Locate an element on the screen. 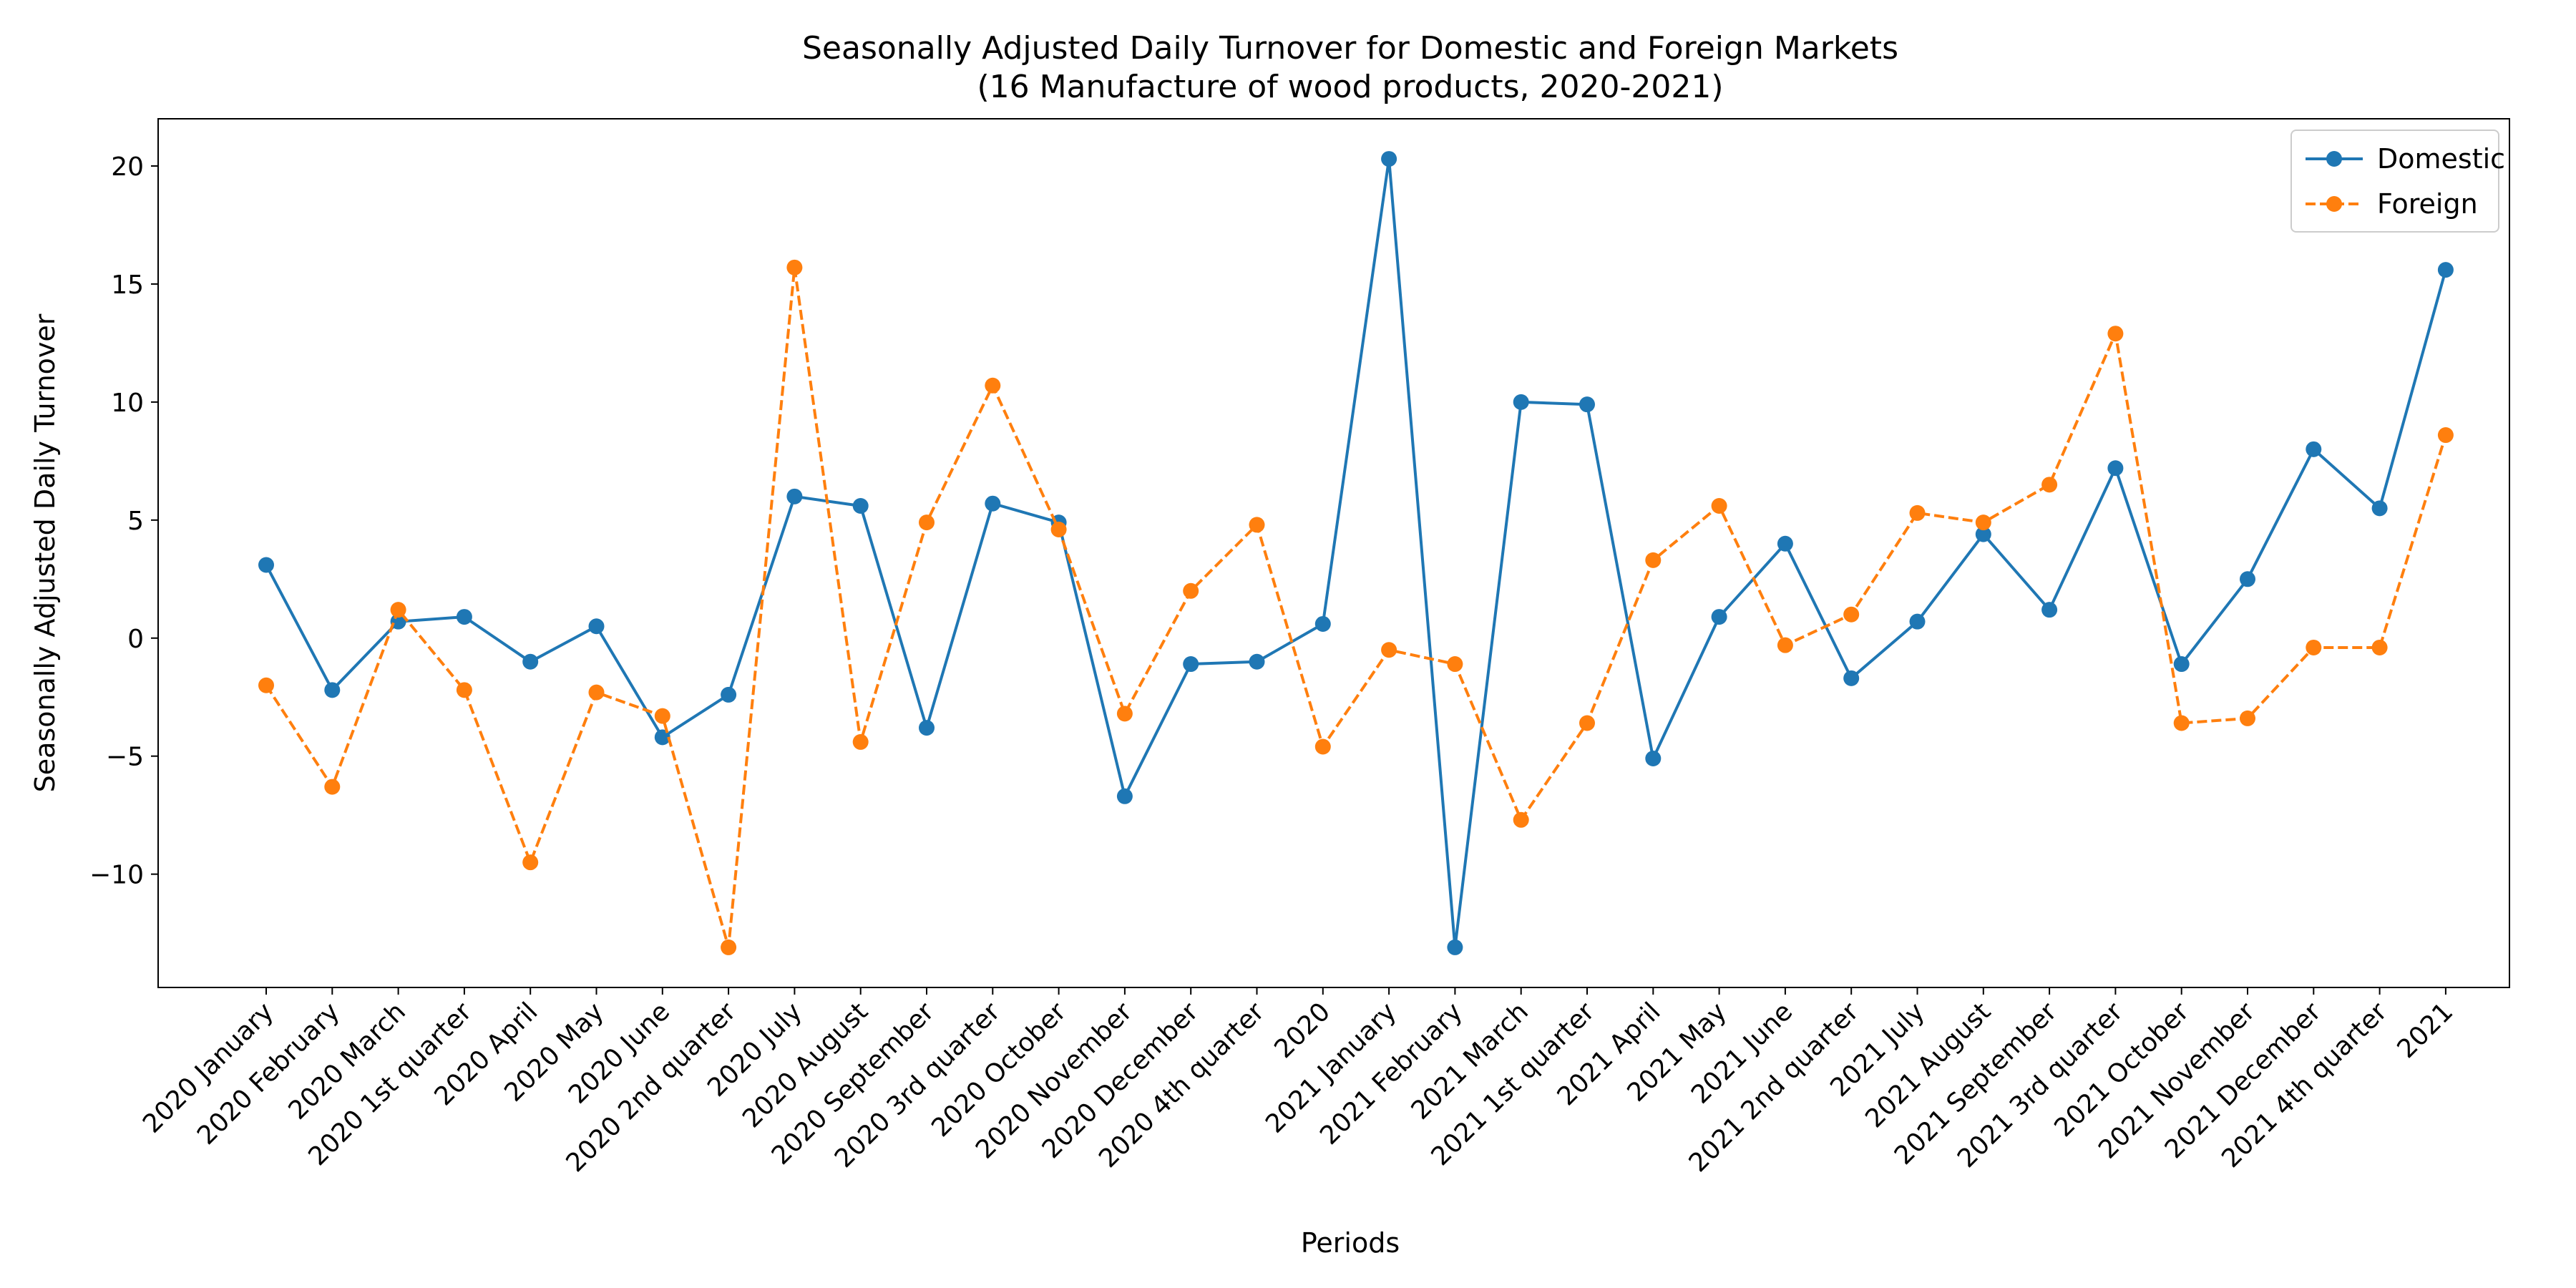 The height and width of the screenshot is (1288, 2576). legend: Domestic Foreign is located at coordinates (2397, 181).